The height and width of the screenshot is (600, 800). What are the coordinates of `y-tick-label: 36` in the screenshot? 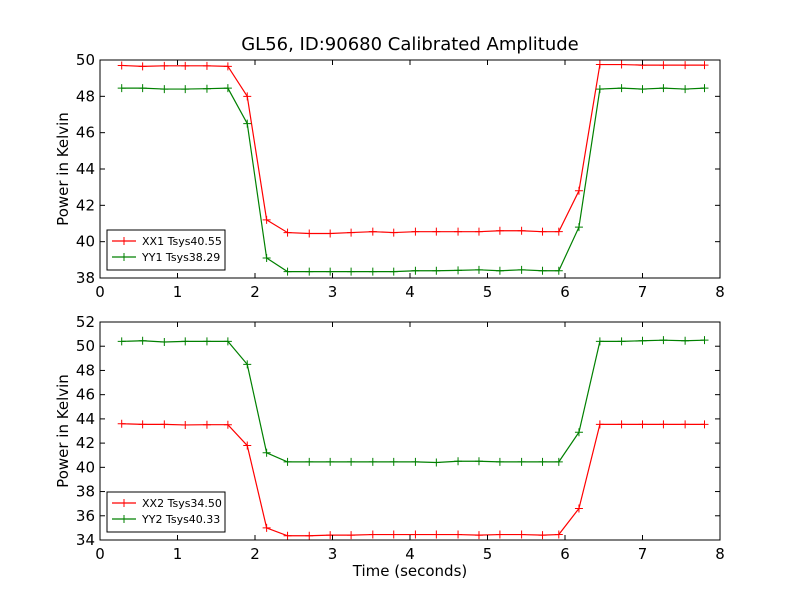 It's located at (85, 516).